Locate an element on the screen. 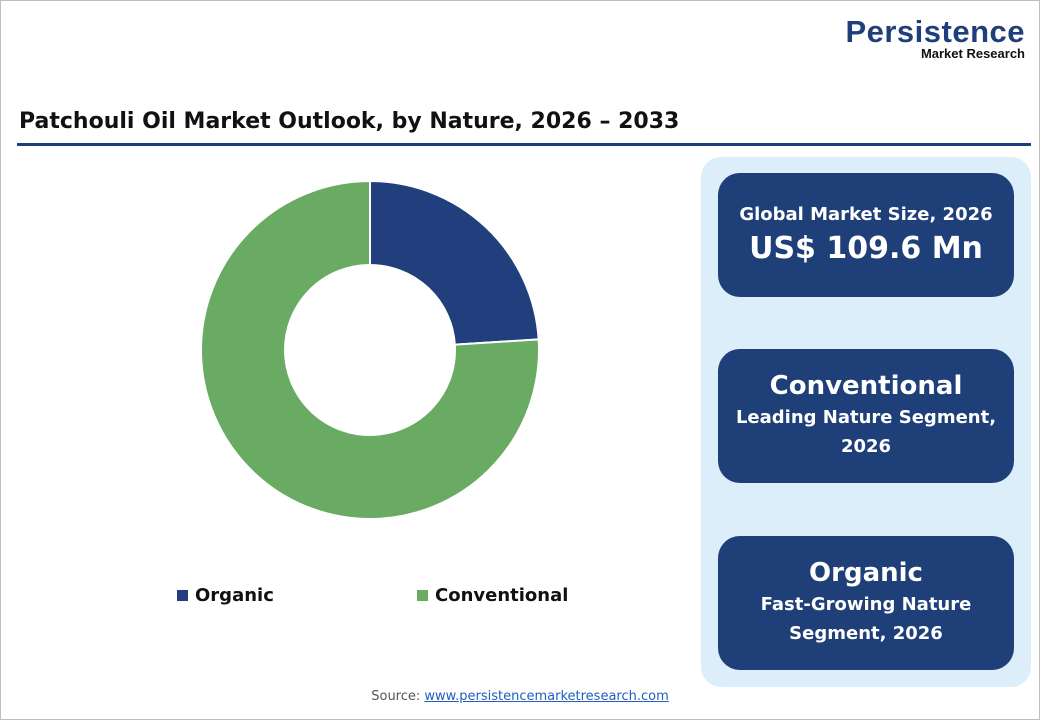 Image resolution: width=1040 pixels, height=720 pixels. source-link: www.persistencemarketresearch.com is located at coordinates (546, 696).